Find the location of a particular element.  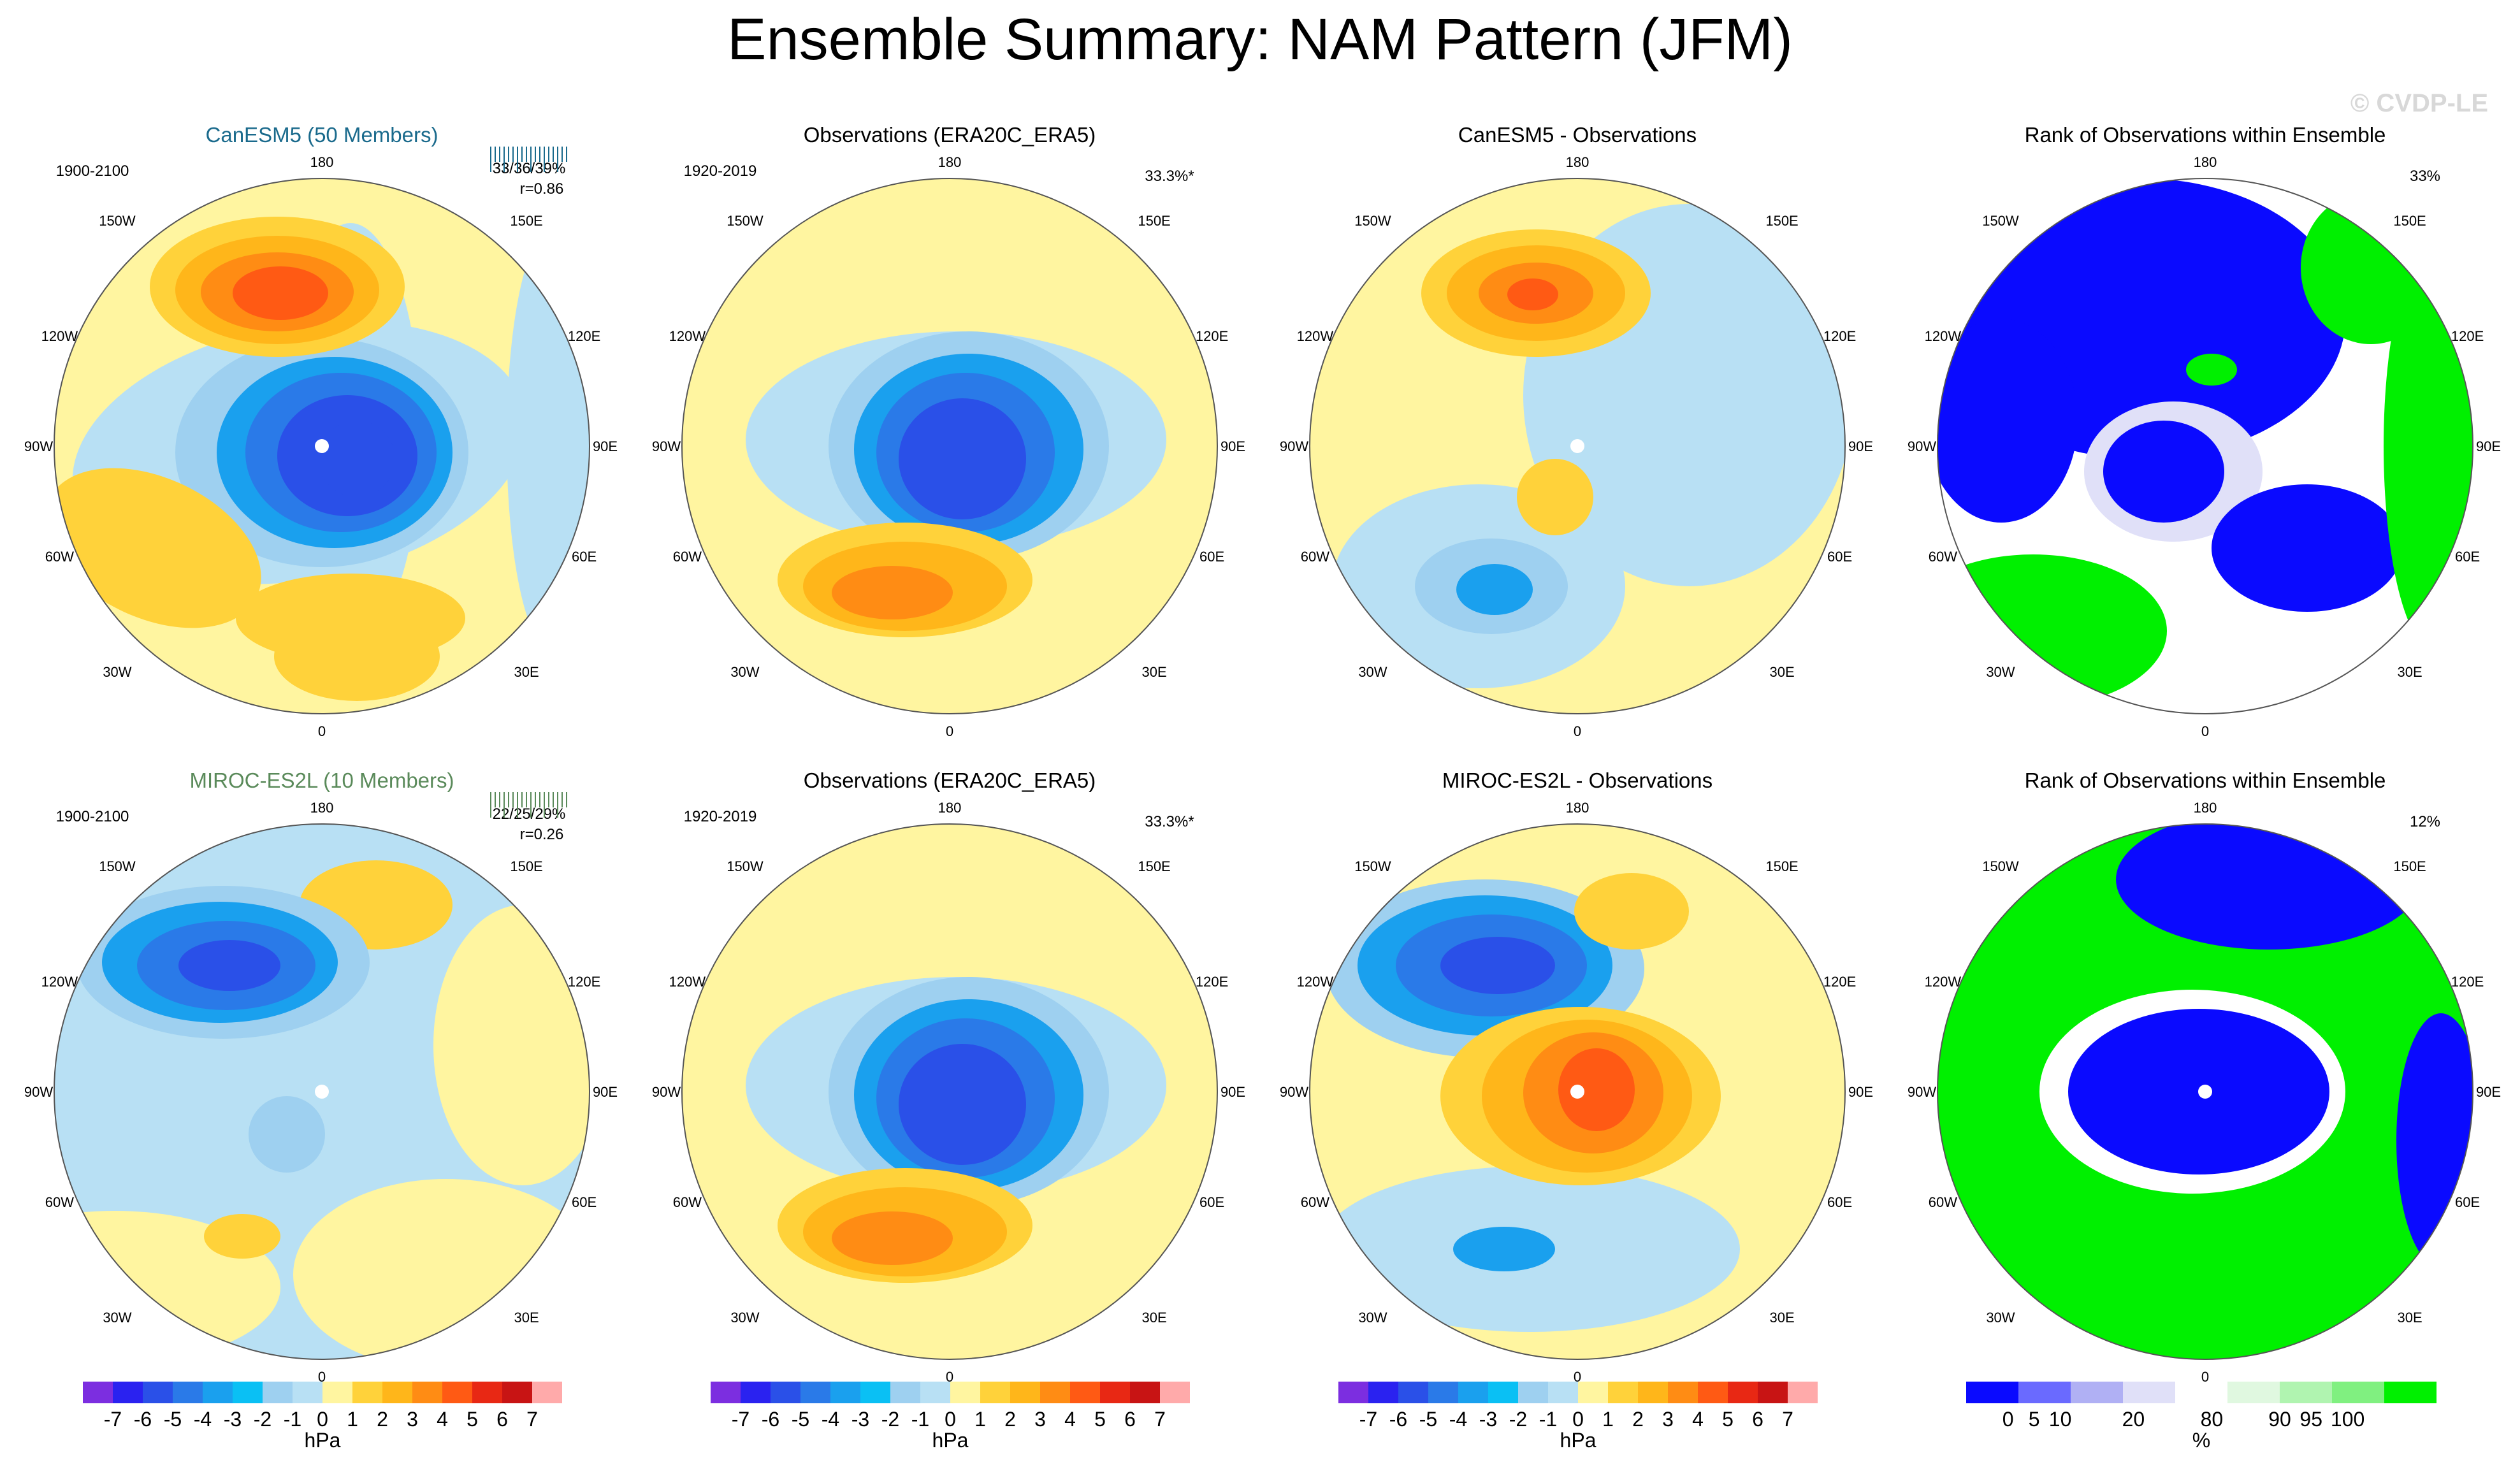

map-panel-miroc is located at coordinates (322, 1091).